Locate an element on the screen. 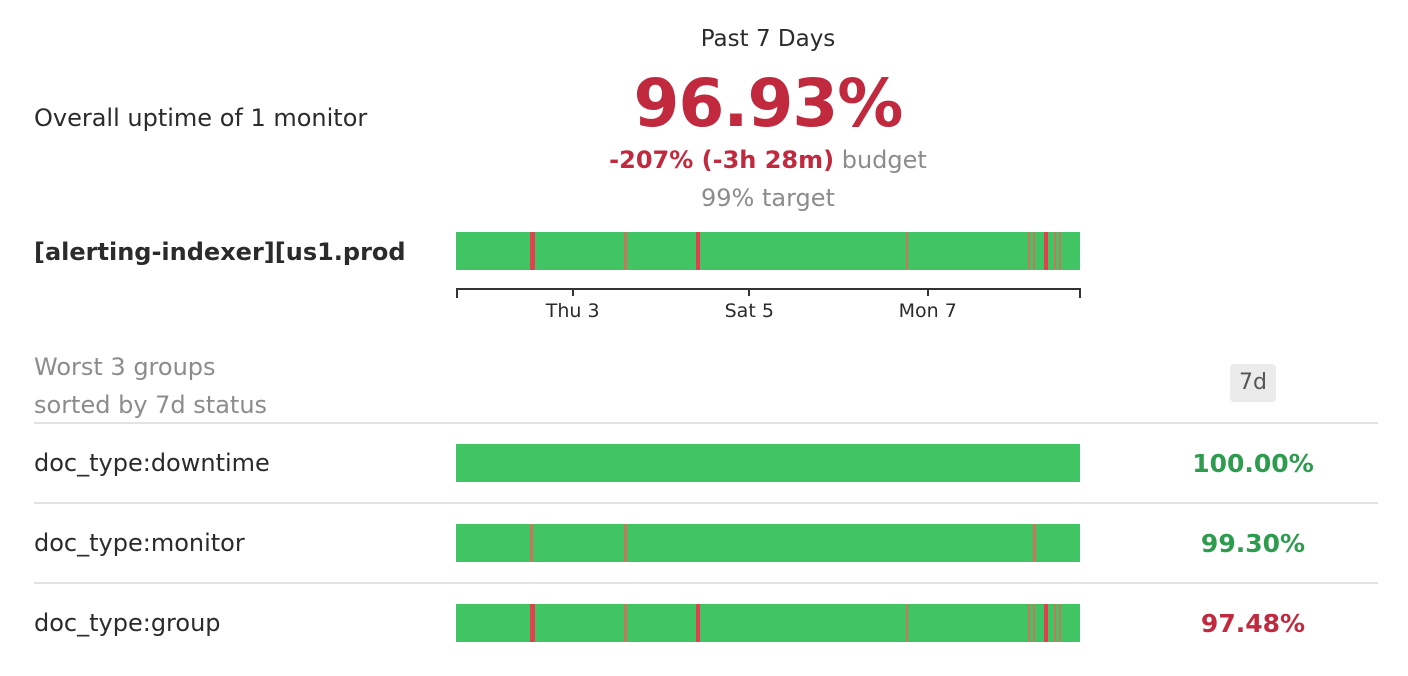  group-uptime-pct: 97.48% is located at coordinates (1253, 623).